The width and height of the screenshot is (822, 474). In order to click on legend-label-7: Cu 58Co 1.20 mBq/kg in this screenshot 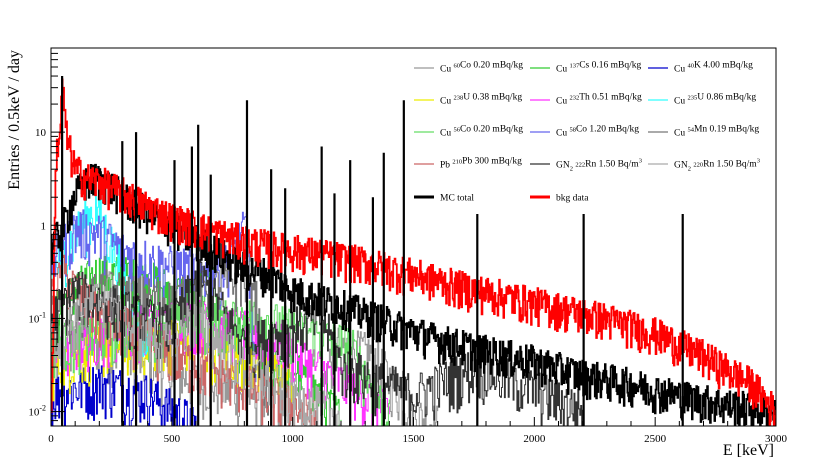, I will do `click(597, 132)`.